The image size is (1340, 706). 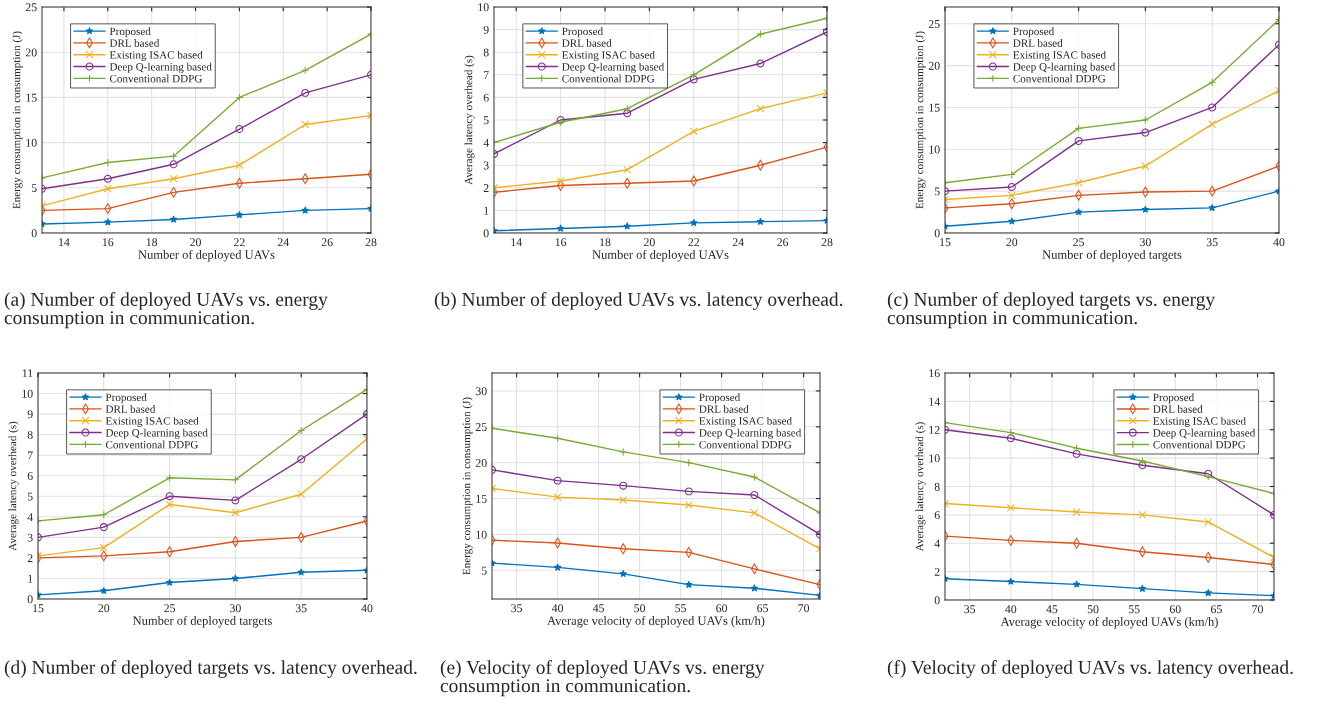 What do you see at coordinates (481, 391) in the screenshot?
I see `y-tick-label: 30` at bounding box center [481, 391].